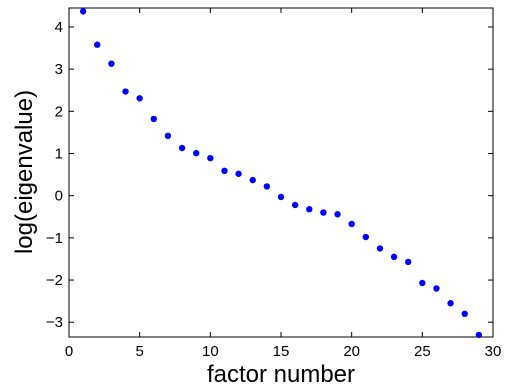  I want to click on x-tick-label: 15, so click(281, 351).